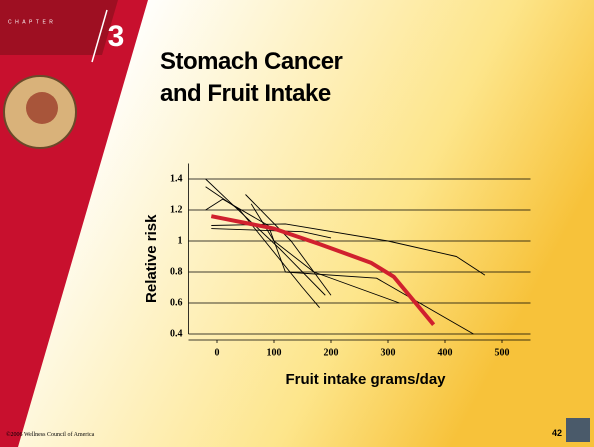 The height and width of the screenshot is (447, 594). What do you see at coordinates (176, 302) in the screenshot?
I see `y-tick-label: 0.6` at bounding box center [176, 302].